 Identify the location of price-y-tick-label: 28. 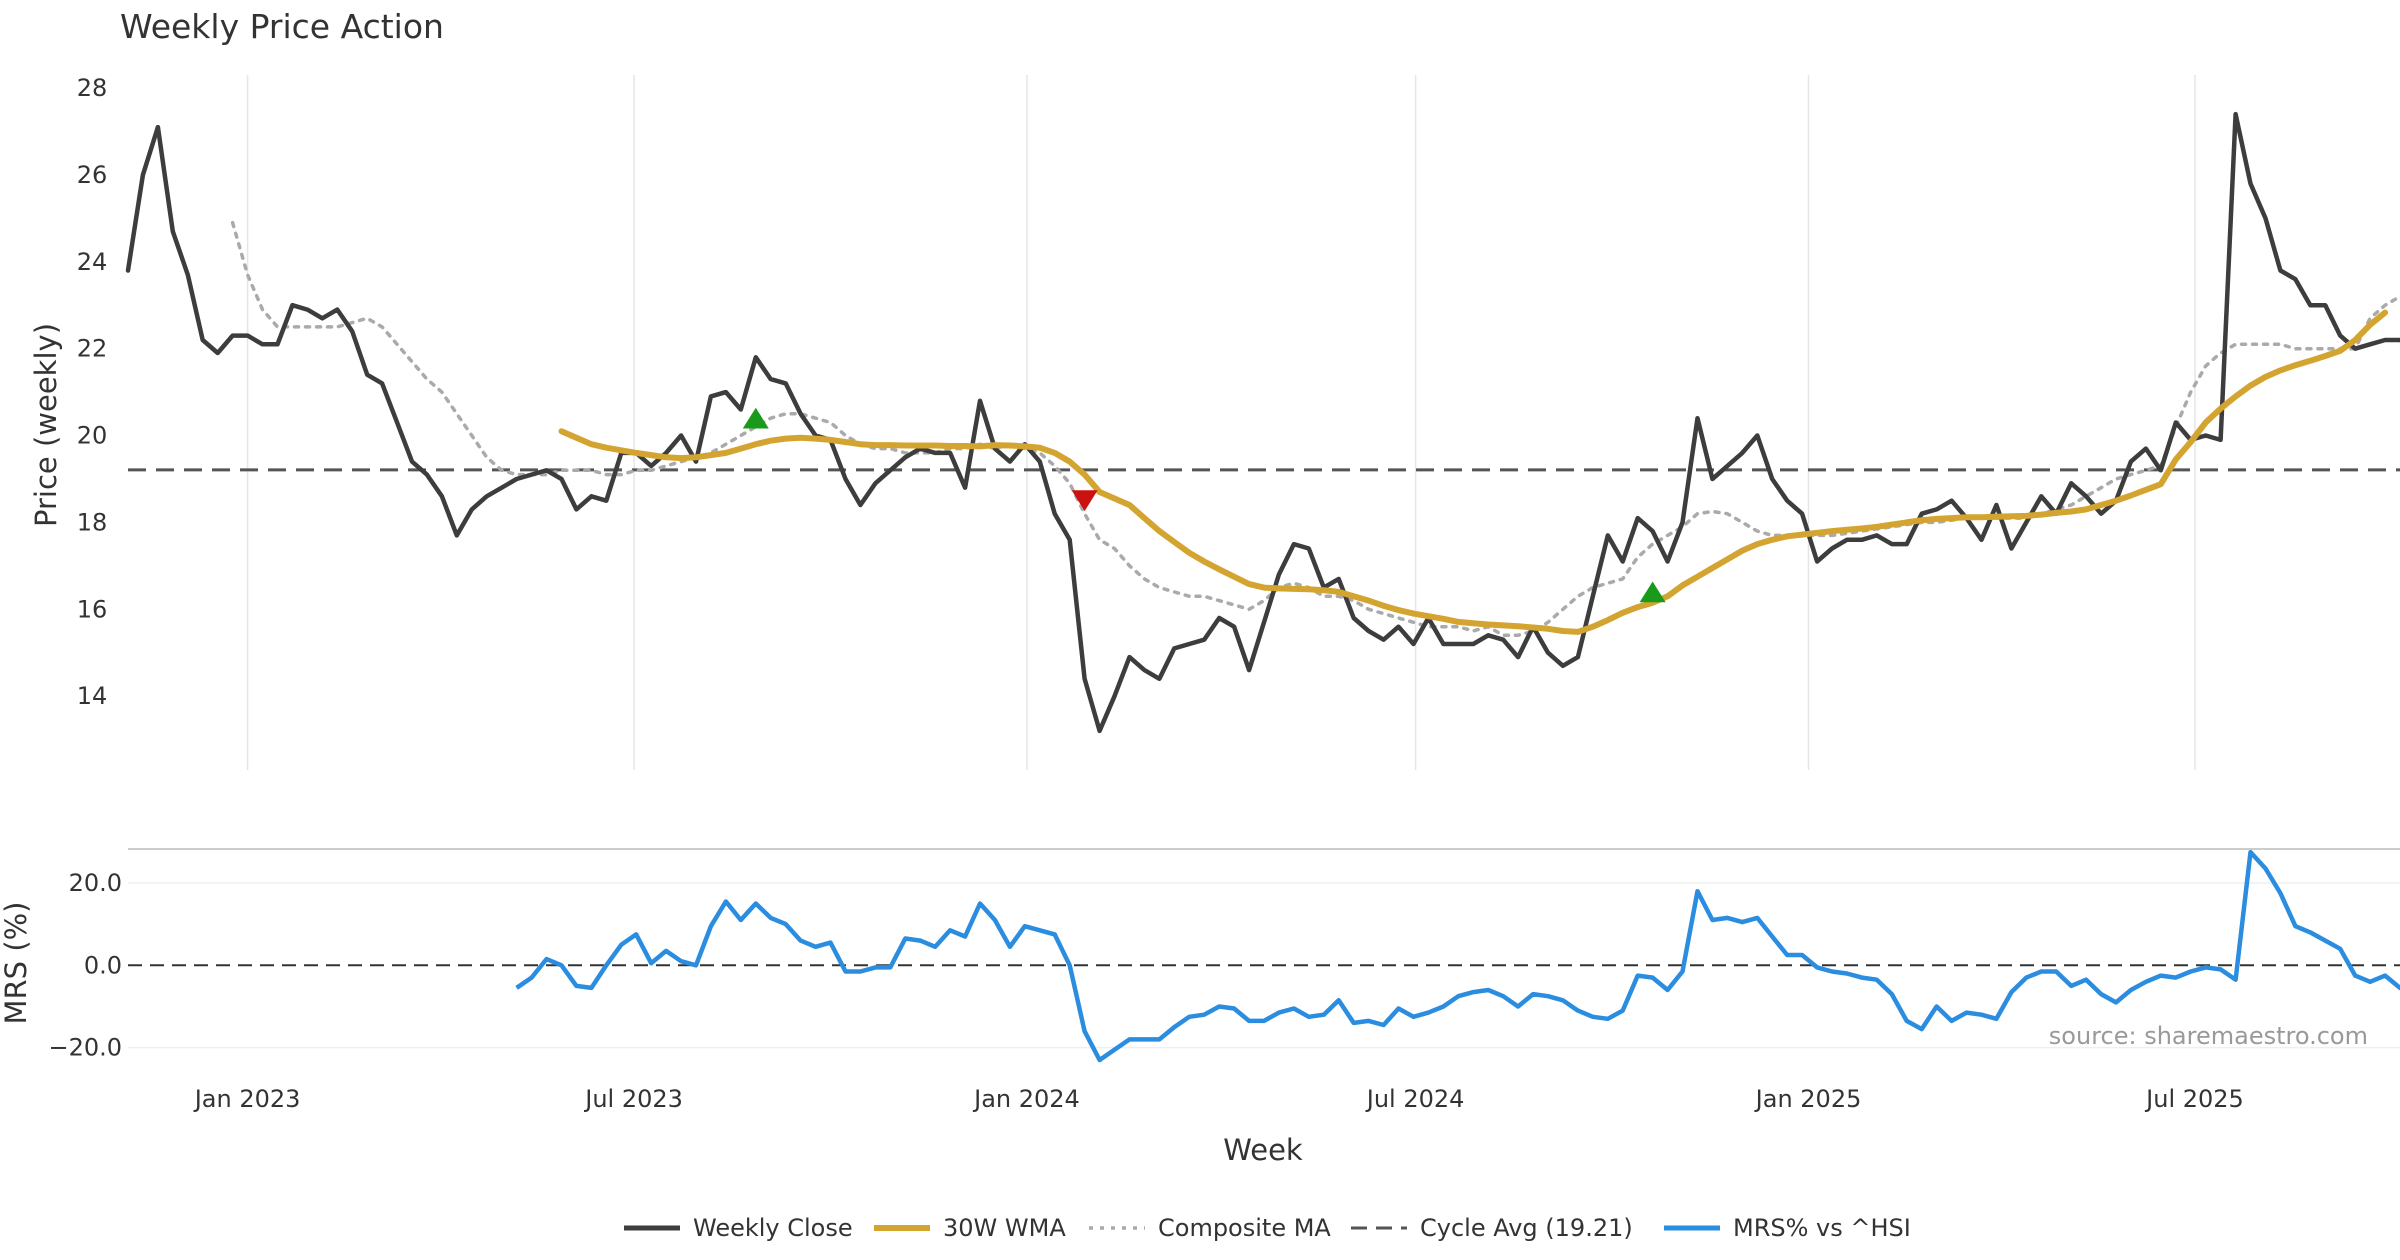
(92, 88).